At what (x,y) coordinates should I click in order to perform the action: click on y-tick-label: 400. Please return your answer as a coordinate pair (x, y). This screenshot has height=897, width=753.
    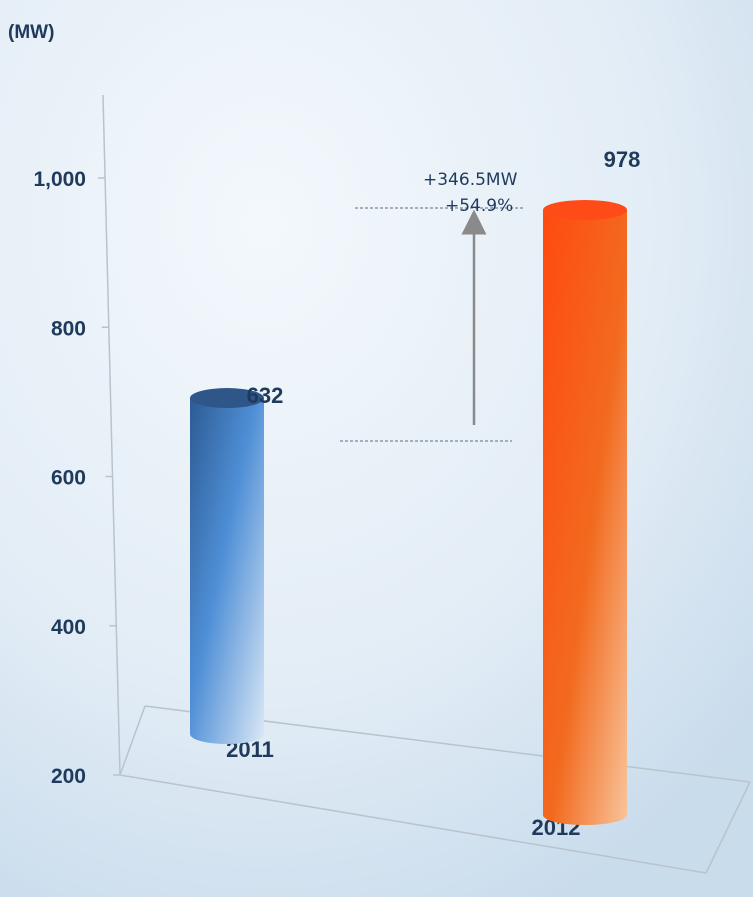
    Looking at the image, I should click on (68, 627).